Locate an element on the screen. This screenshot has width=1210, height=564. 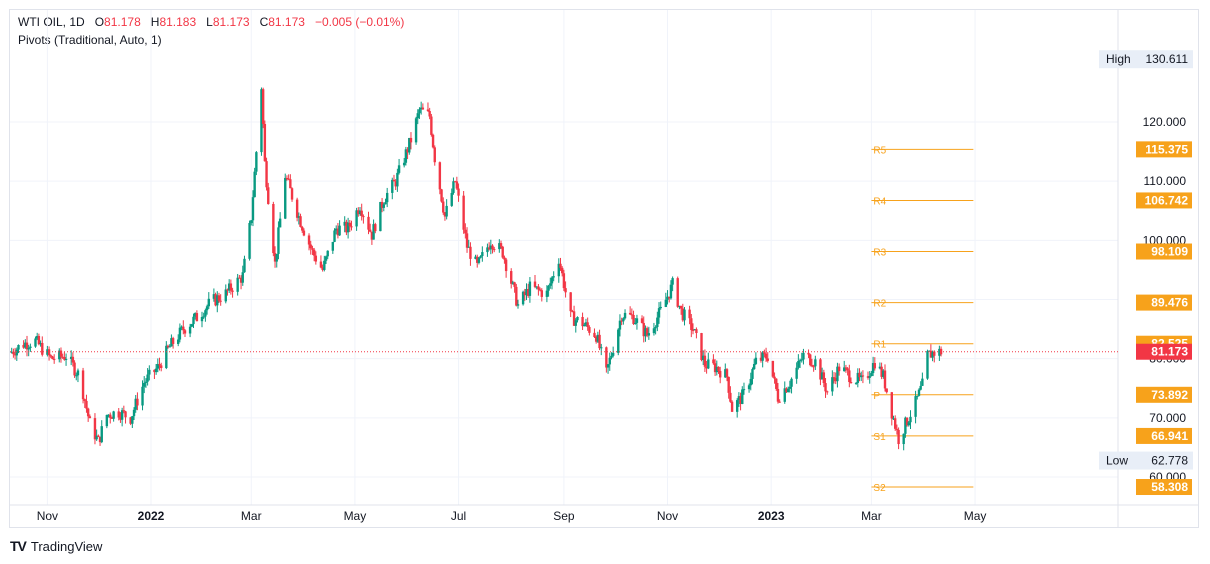
pivot-name: S1 is located at coordinates (879, 437).